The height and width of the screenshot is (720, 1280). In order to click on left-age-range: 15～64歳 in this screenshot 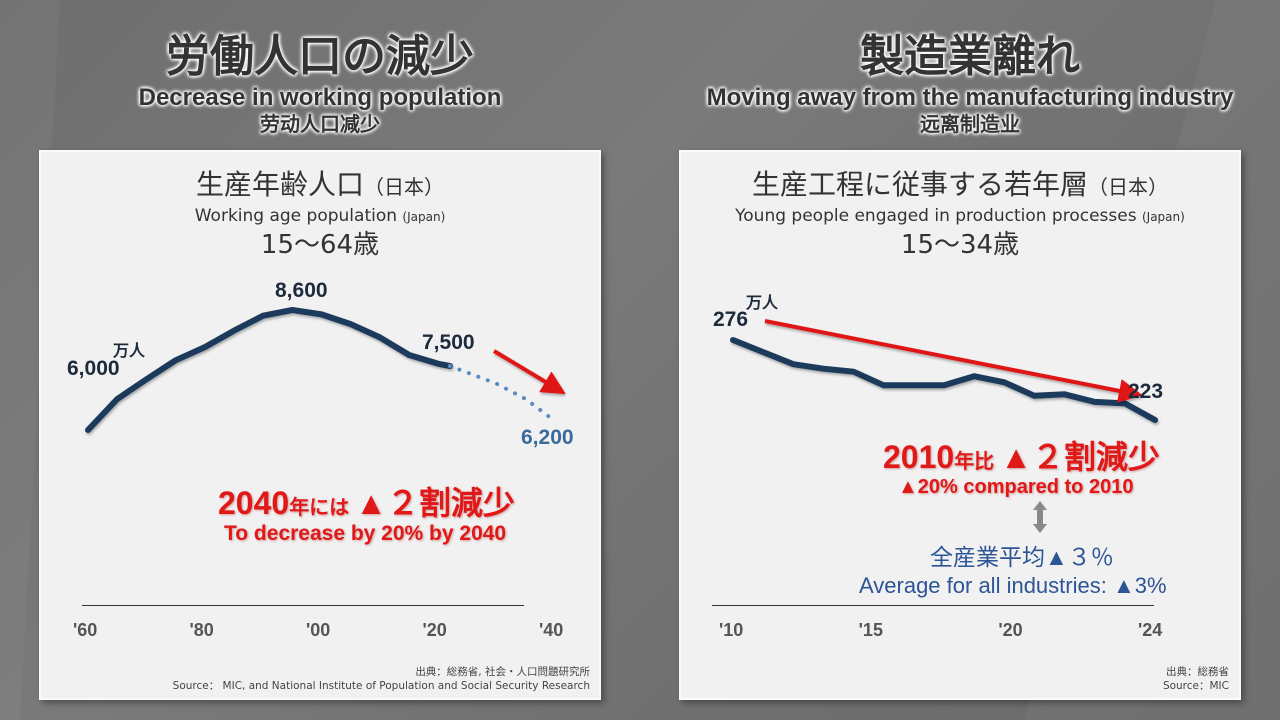, I will do `click(320, 245)`.